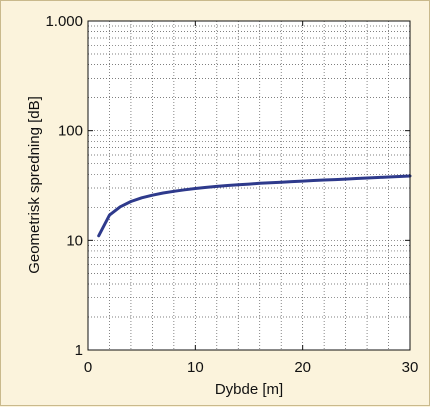 The height and width of the screenshot is (407, 430). I want to click on x-tick-label: 20, so click(302, 367).